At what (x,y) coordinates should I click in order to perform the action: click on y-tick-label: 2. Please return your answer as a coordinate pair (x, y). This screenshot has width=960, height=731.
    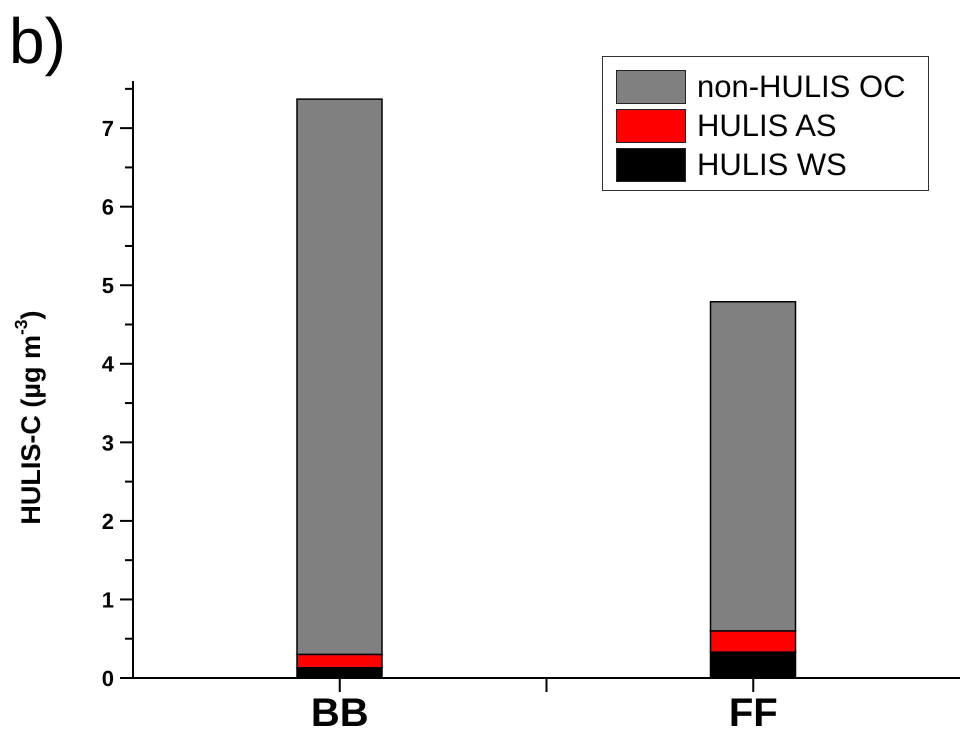
    Looking at the image, I should click on (108, 521).